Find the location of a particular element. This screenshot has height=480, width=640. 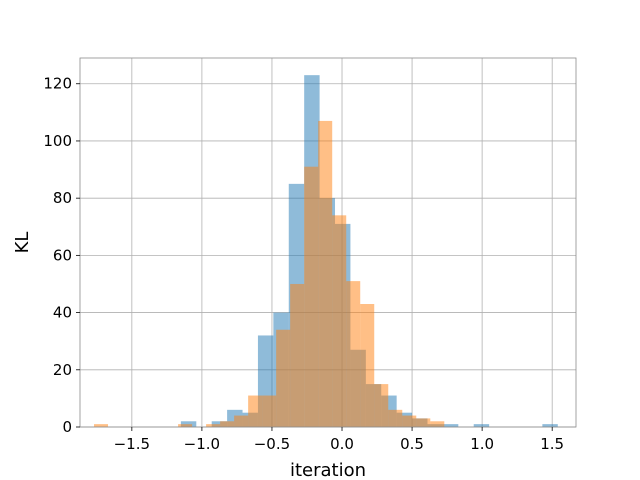

x-tick-label: −0.5 is located at coordinates (272, 444).